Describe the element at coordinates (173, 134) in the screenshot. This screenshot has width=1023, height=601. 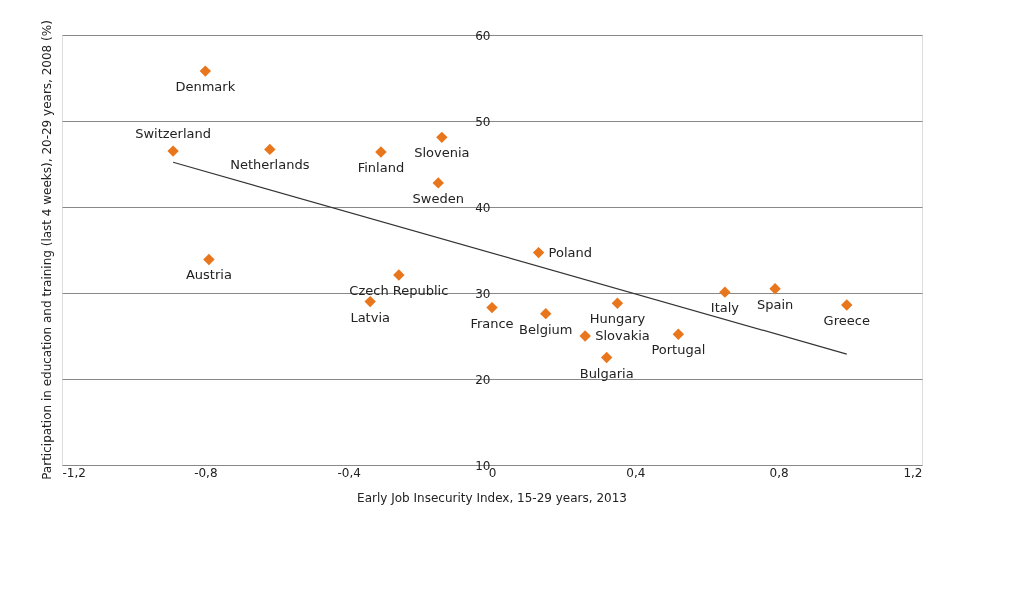
I see `annotation: Switzerland` at that location.